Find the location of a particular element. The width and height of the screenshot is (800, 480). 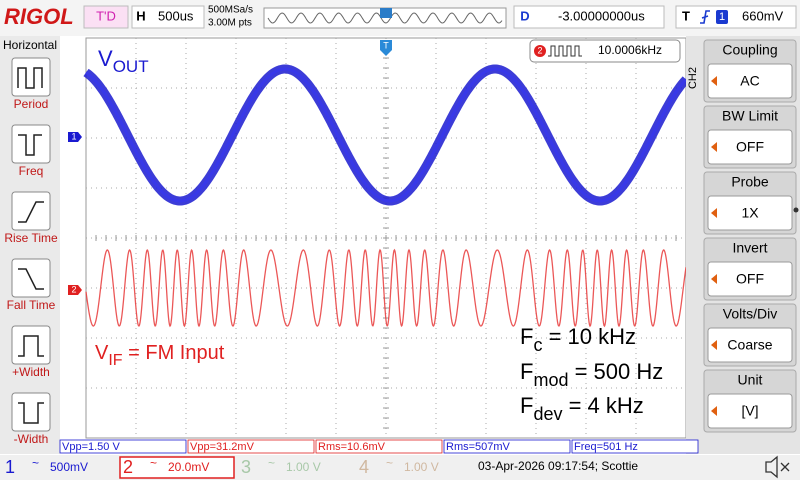

ch2-marker-label: 2 is located at coordinates (73, 289).